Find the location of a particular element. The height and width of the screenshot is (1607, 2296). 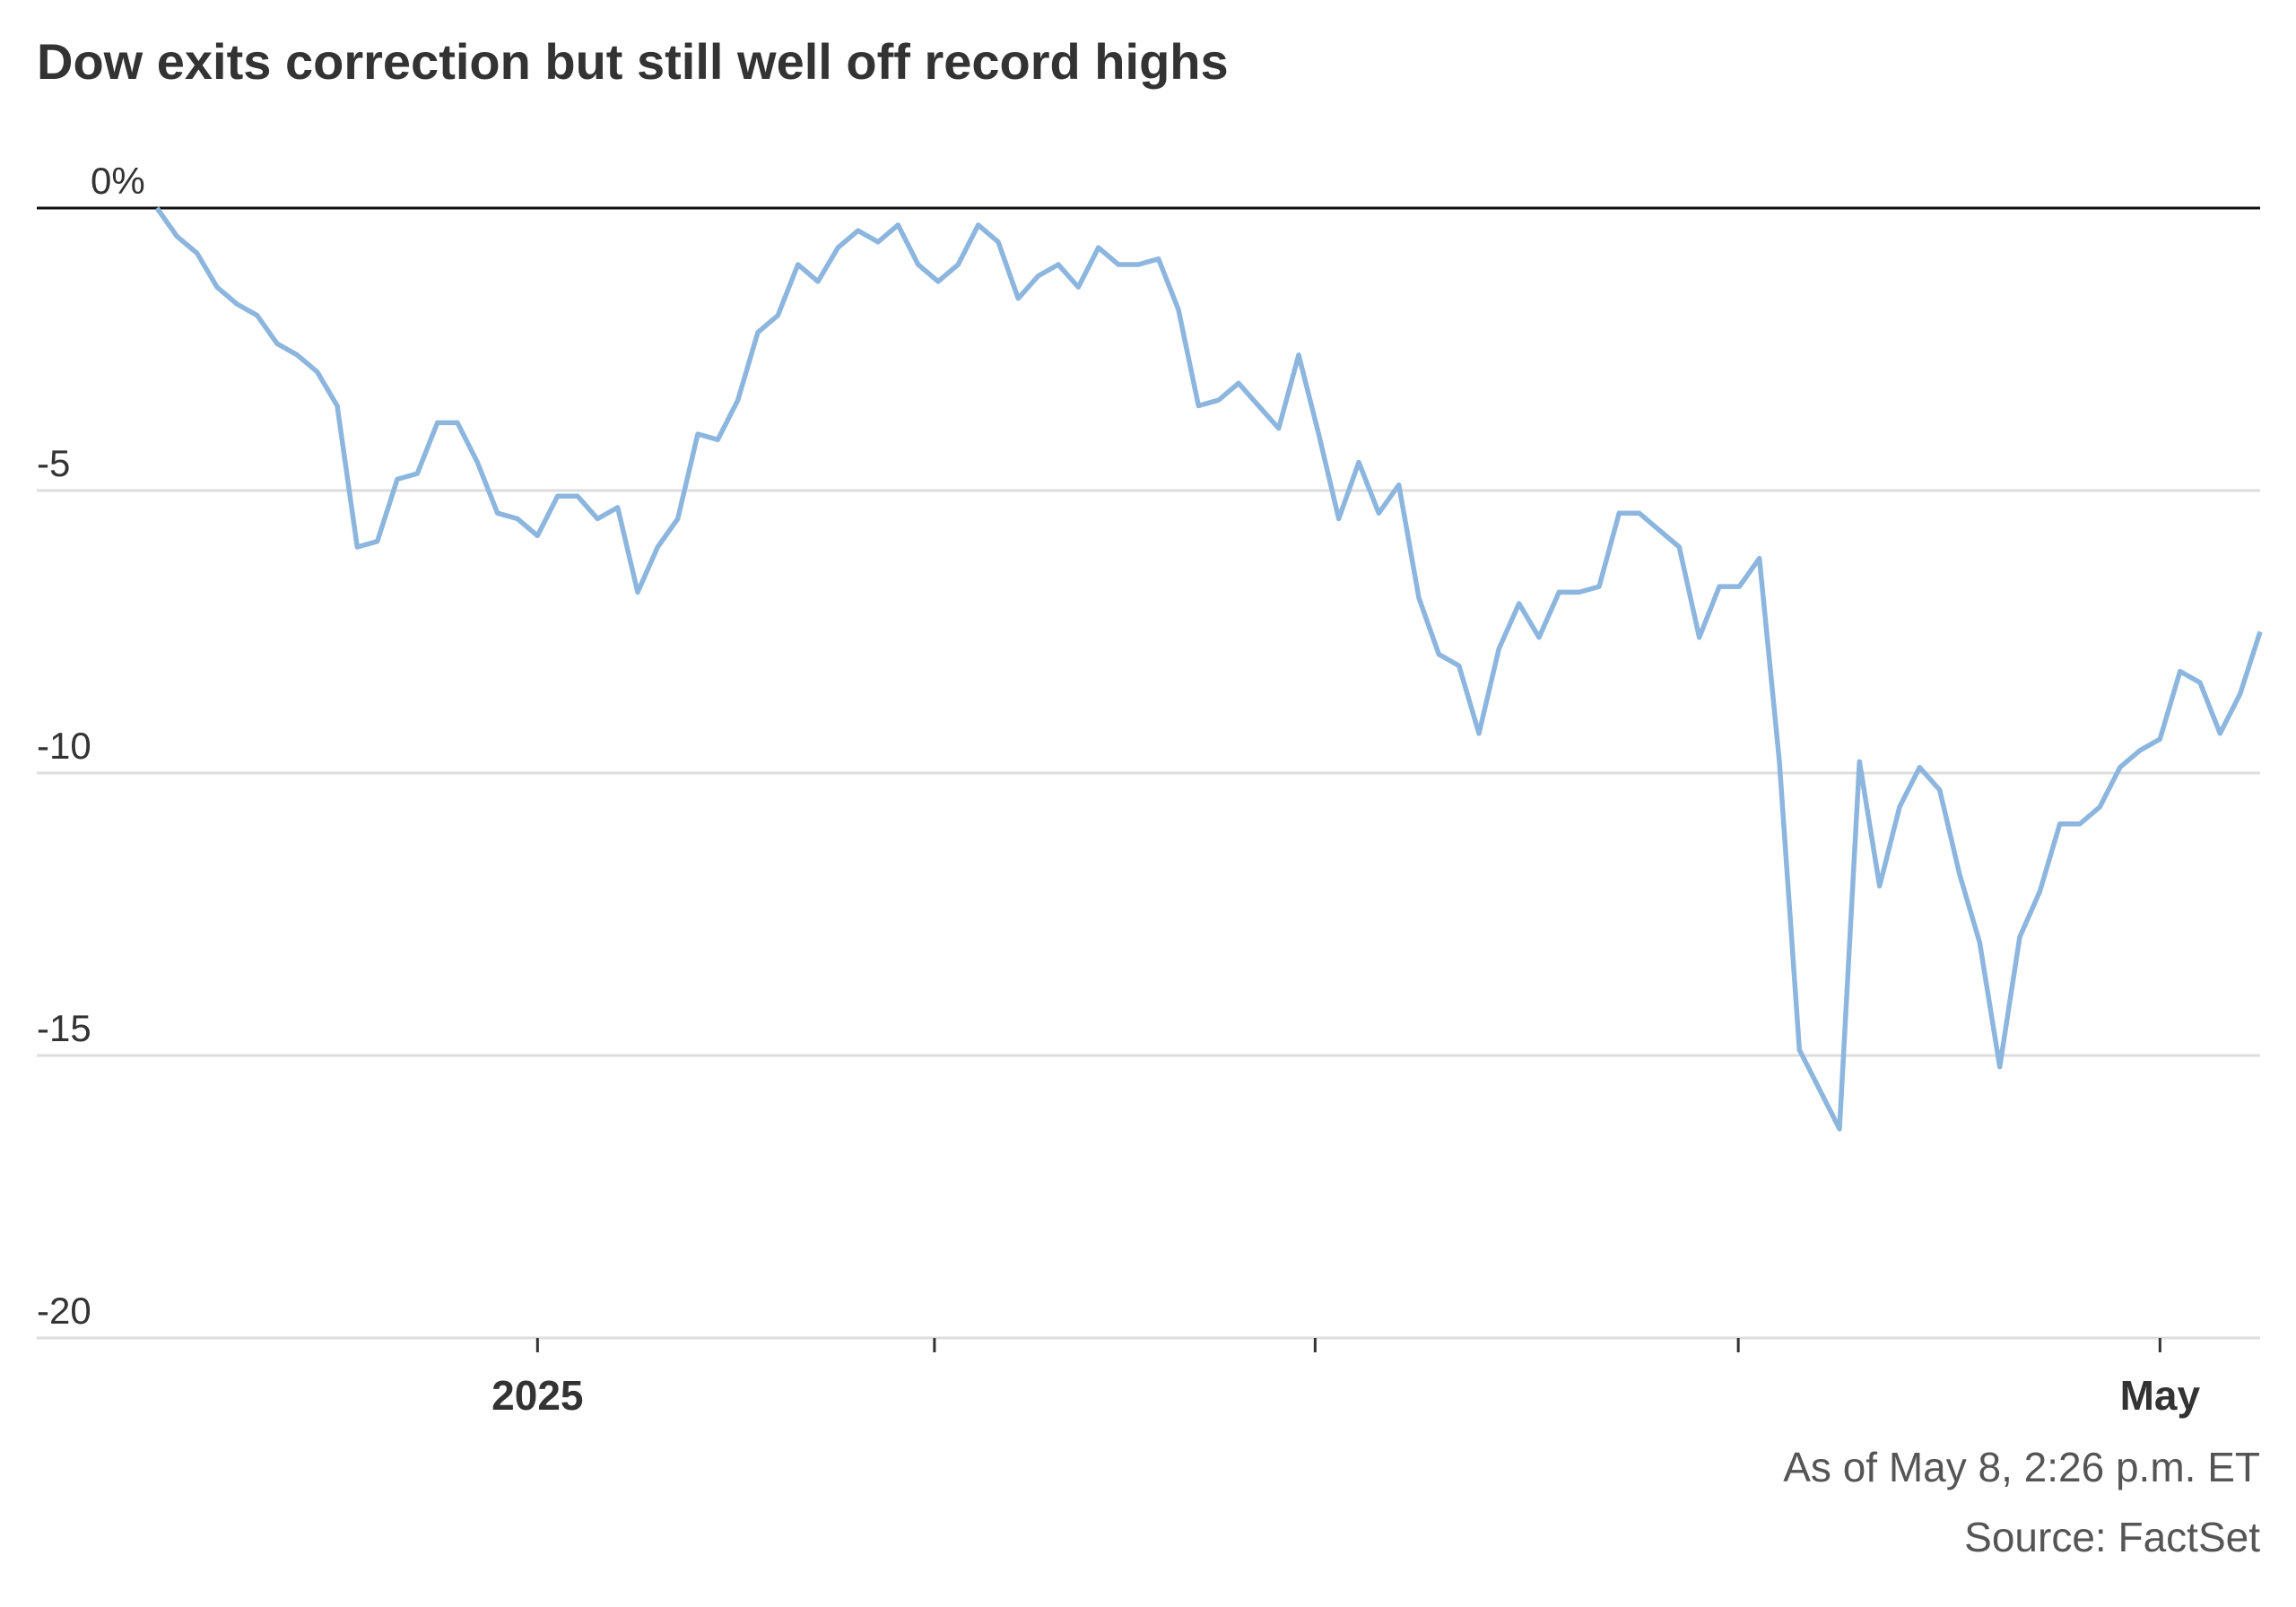

source-note: Source: FactSet is located at coordinates (2112, 1537).